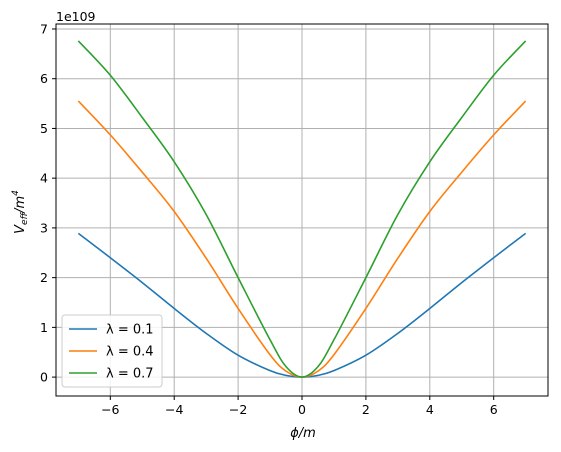  What do you see at coordinates (130, 330) in the screenshot?
I see `legend-label: λ = 0.1` at bounding box center [130, 330].